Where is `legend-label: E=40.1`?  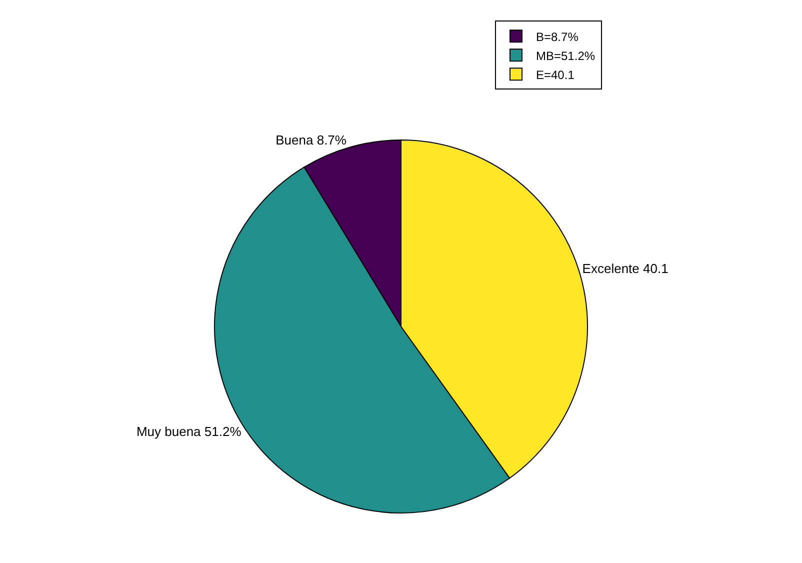
legend-label: E=40.1 is located at coordinates (555, 75).